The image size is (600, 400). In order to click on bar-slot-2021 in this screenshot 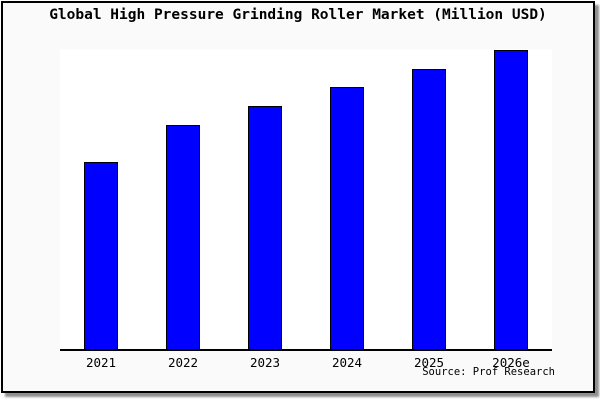, I will do `click(101, 199)`.